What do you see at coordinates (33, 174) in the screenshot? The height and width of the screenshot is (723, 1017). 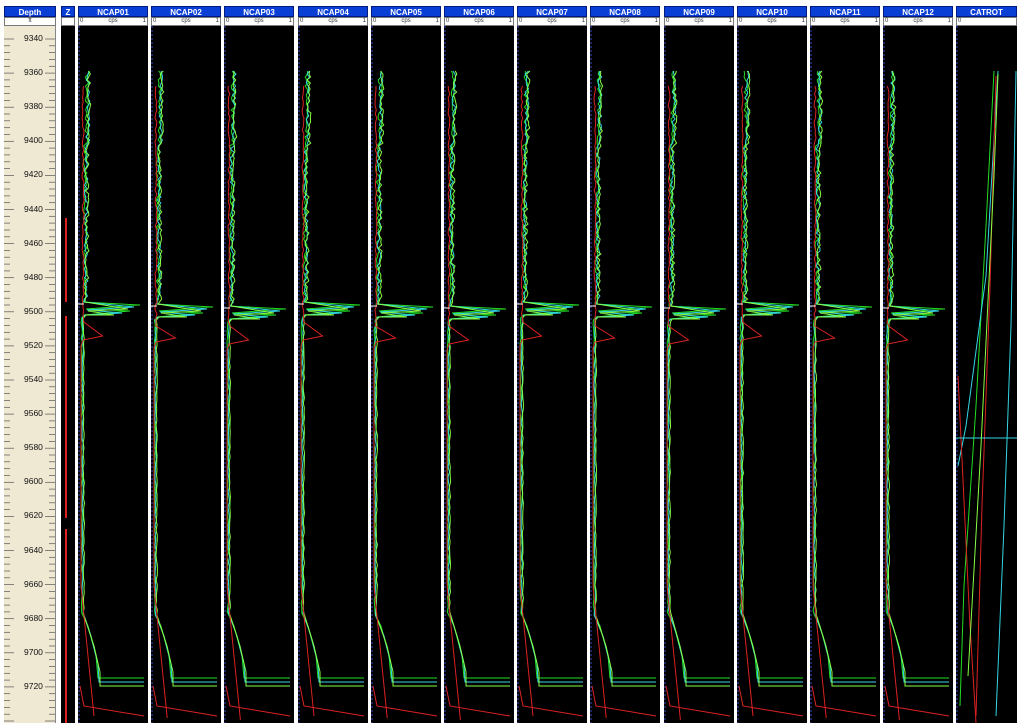 I see `depth-label: 9420` at bounding box center [33, 174].